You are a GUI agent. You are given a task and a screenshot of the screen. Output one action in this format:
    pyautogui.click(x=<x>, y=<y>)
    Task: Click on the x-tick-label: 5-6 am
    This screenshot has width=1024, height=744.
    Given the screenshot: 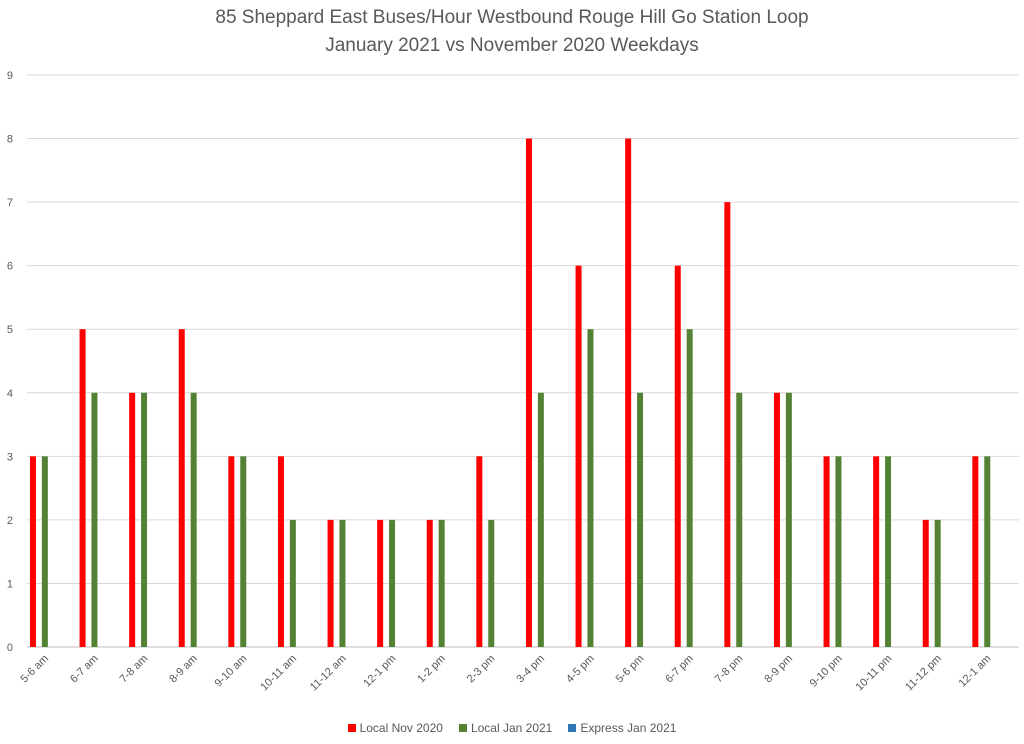 What is the action you would take?
    pyautogui.click(x=34, y=669)
    